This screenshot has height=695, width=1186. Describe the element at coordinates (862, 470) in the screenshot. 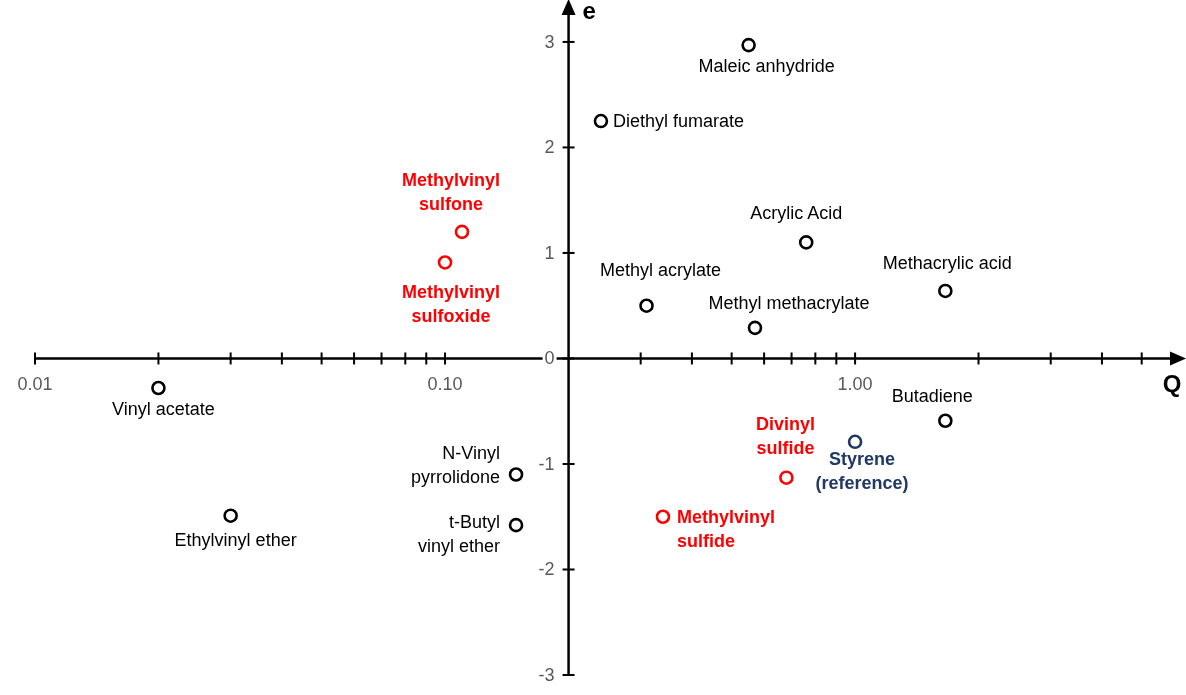

I see `annotation: Styrene (reference)` at that location.